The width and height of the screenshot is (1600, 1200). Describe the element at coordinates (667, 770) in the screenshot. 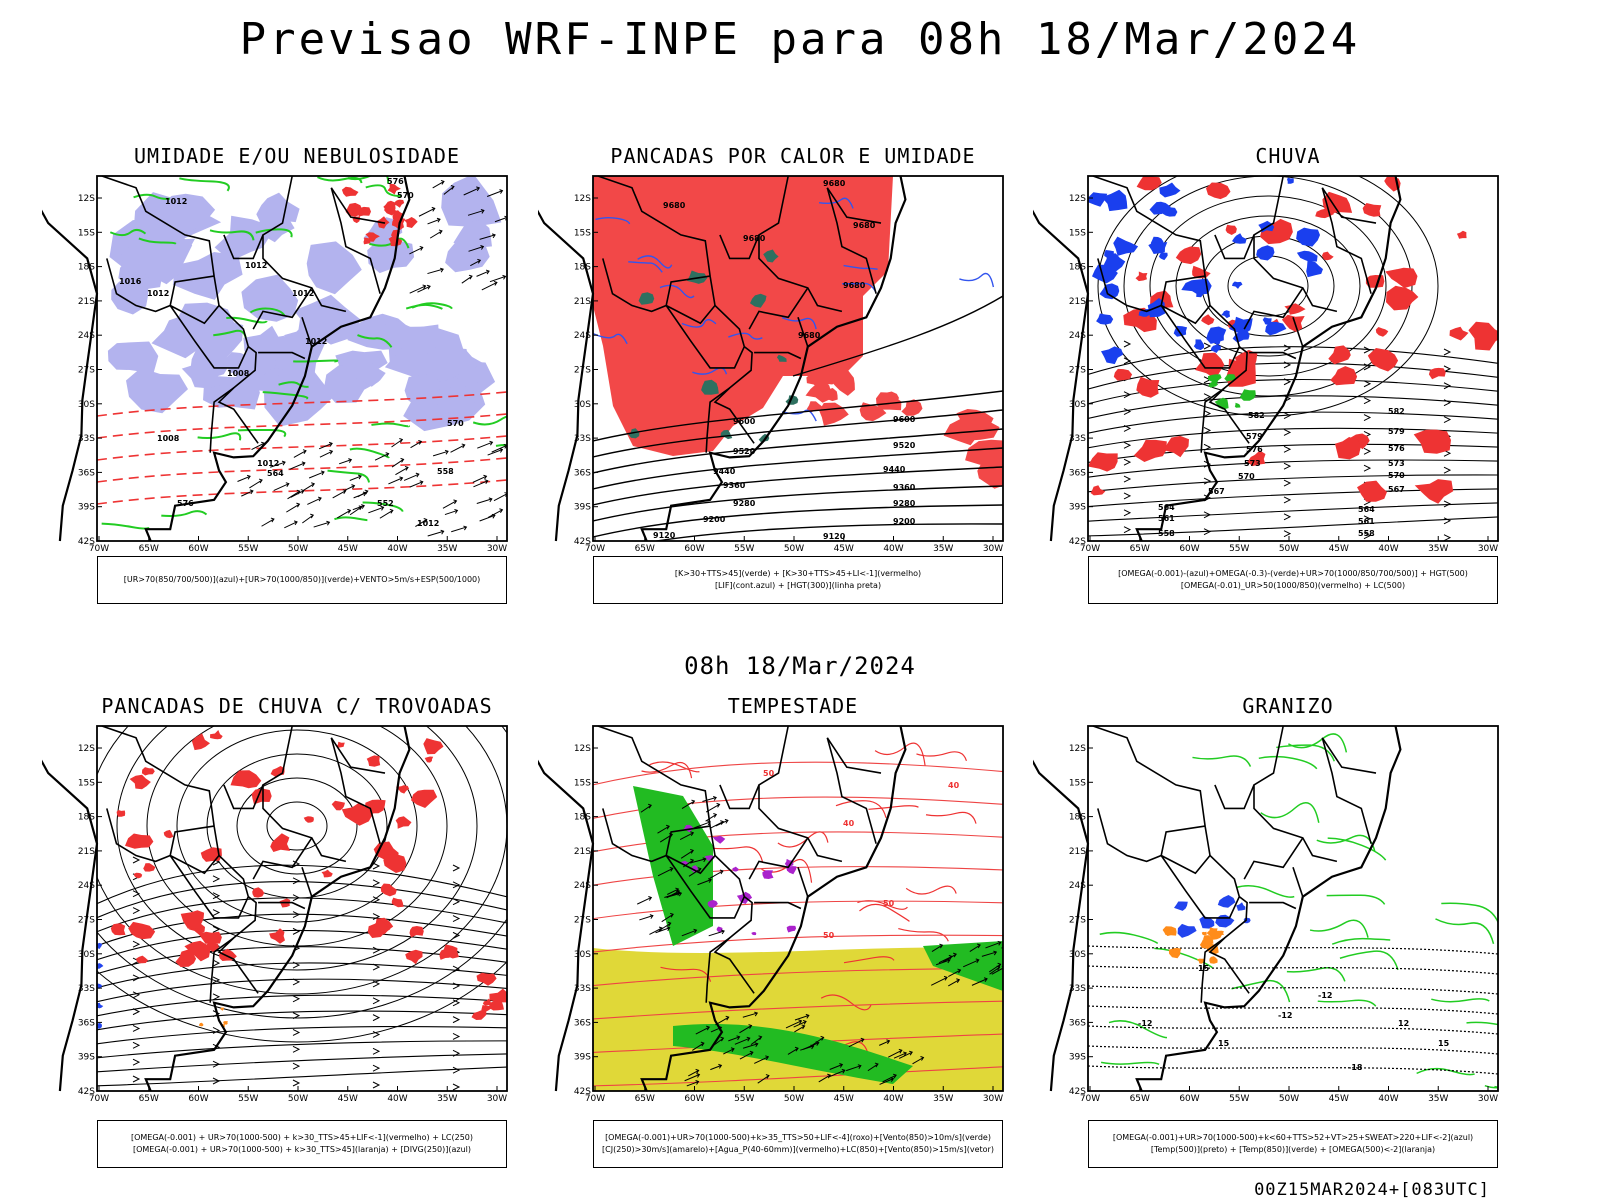

I see `precipitable-water-contour` at that location.